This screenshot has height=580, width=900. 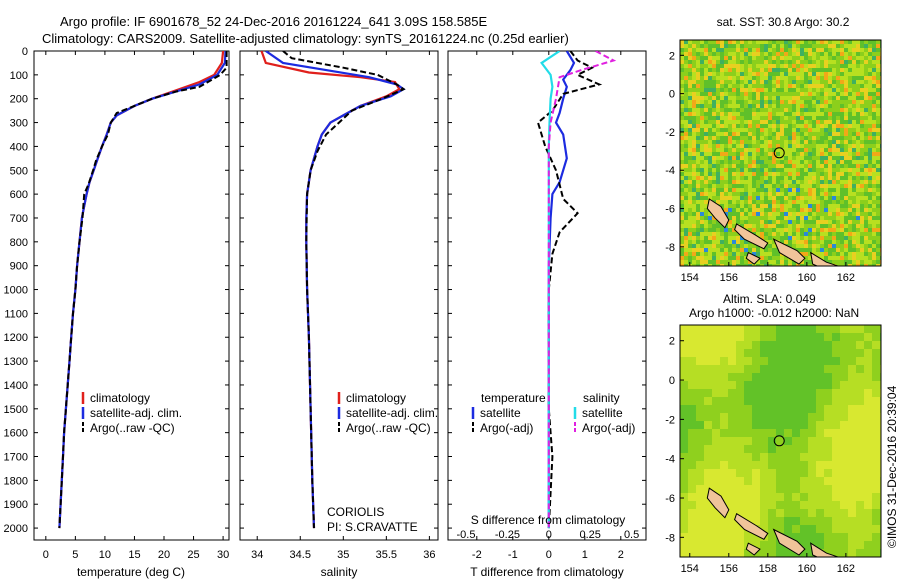 What do you see at coordinates (376, 398) in the screenshot?
I see `legend-label: climatology` at bounding box center [376, 398].